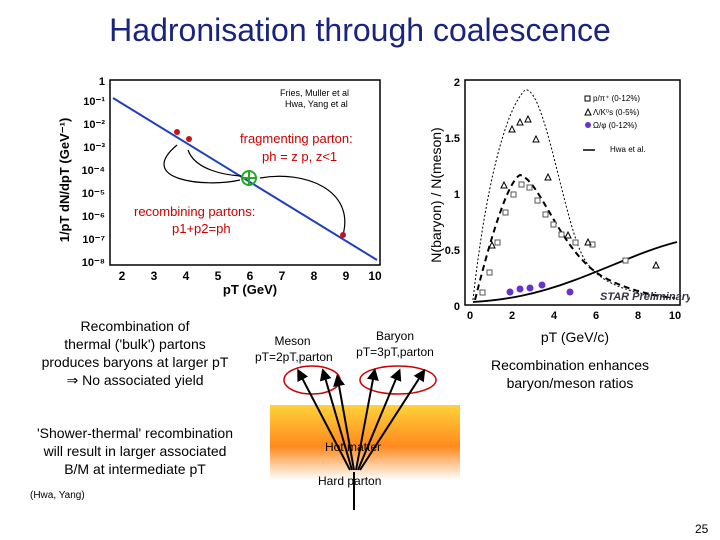 The image size is (720, 540). I want to click on right-ytick-0: 0, so click(457, 307).